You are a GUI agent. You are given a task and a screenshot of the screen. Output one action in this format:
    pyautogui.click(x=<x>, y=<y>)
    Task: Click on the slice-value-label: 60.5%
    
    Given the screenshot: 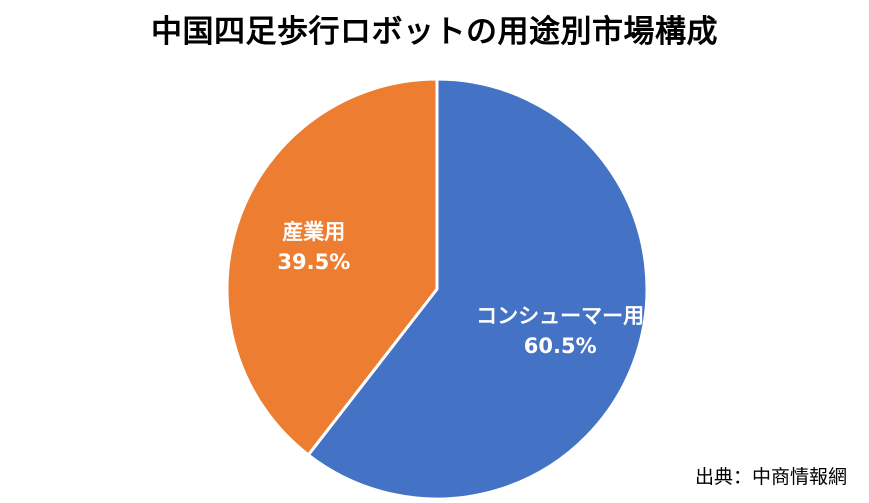 What is the action you would take?
    pyautogui.click(x=560, y=346)
    